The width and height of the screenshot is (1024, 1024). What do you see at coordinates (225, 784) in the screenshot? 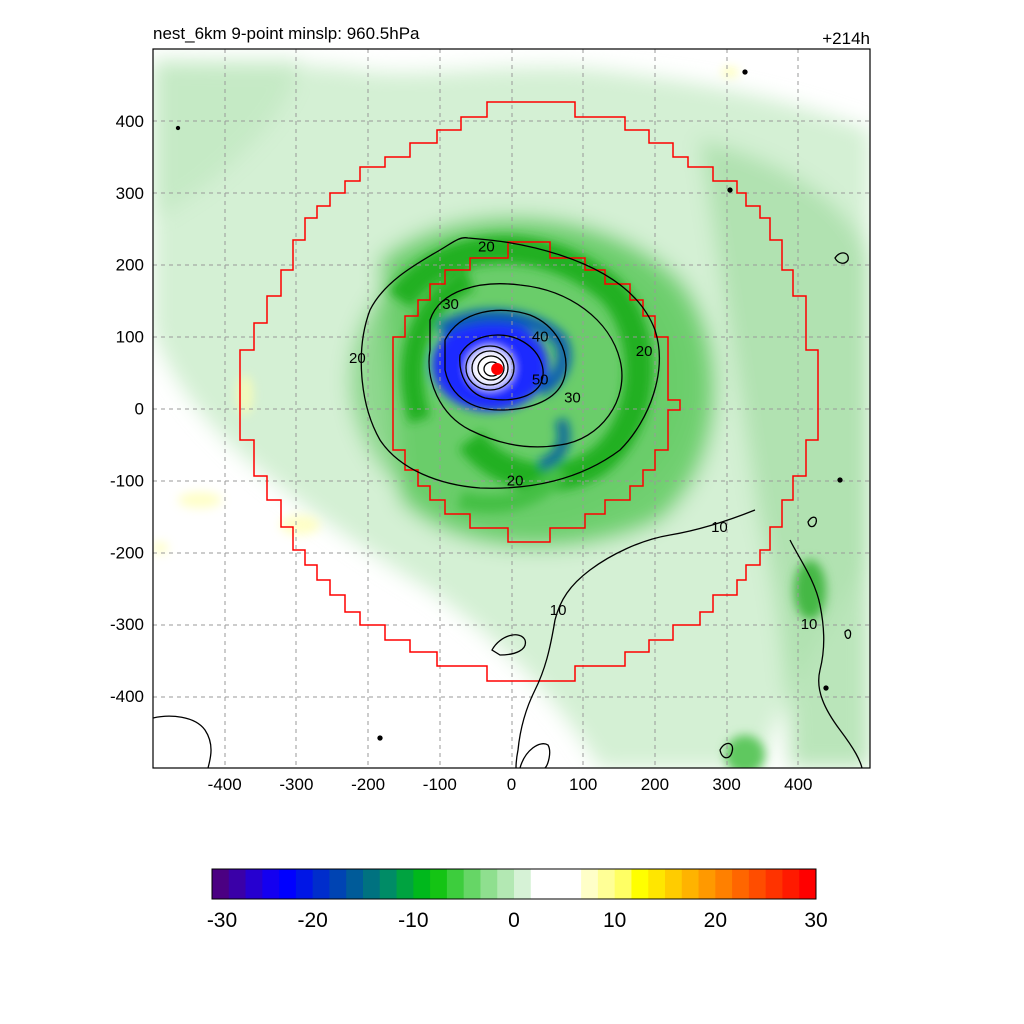
I see `x-tick-label: -400` at bounding box center [225, 784].